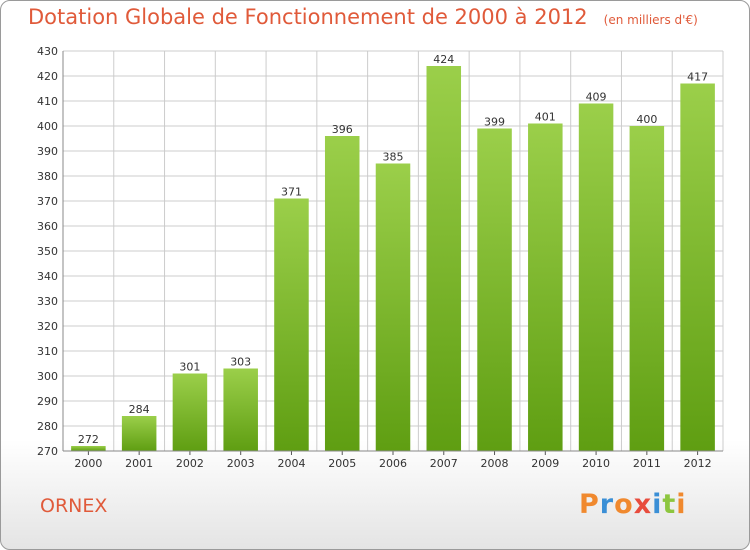 The height and width of the screenshot is (550, 750). Describe the element at coordinates (291, 463) in the screenshot. I see `x-tick-label: 2004` at that location.